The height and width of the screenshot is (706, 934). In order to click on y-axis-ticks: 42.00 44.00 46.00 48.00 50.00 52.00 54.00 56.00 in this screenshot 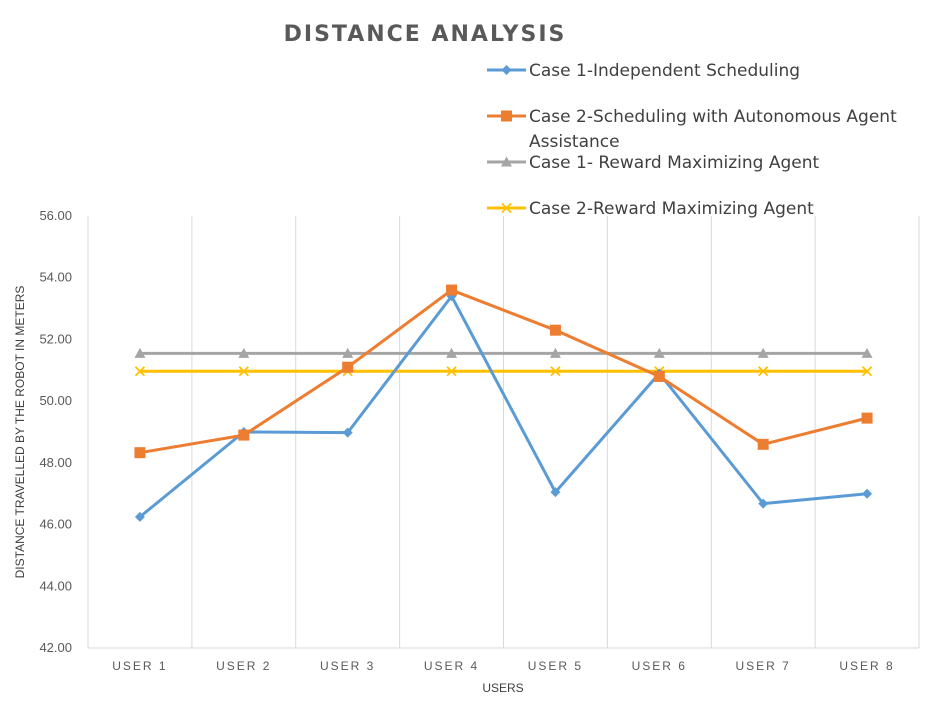, I will do `click(55, 431)`.